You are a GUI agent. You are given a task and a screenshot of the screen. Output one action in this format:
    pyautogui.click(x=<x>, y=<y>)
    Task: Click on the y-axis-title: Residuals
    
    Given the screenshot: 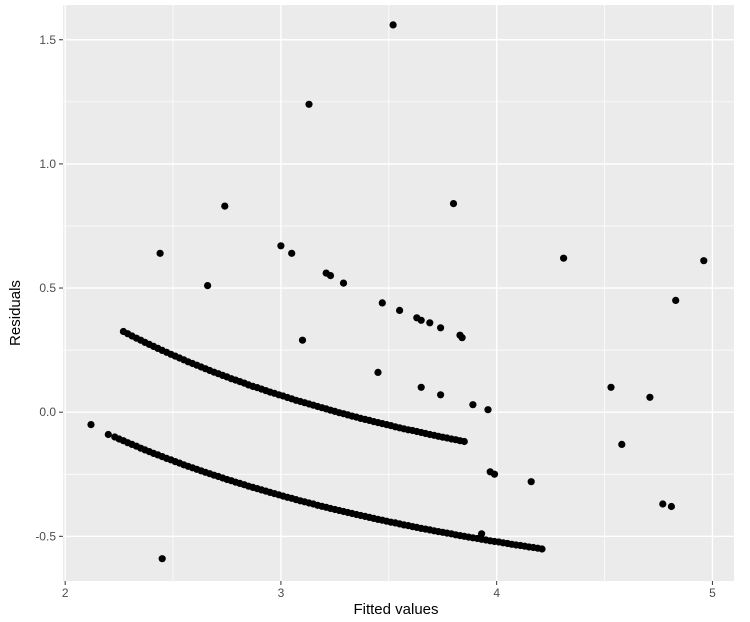 What is the action you would take?
    pyautogui.click(x=15, y=313)
    